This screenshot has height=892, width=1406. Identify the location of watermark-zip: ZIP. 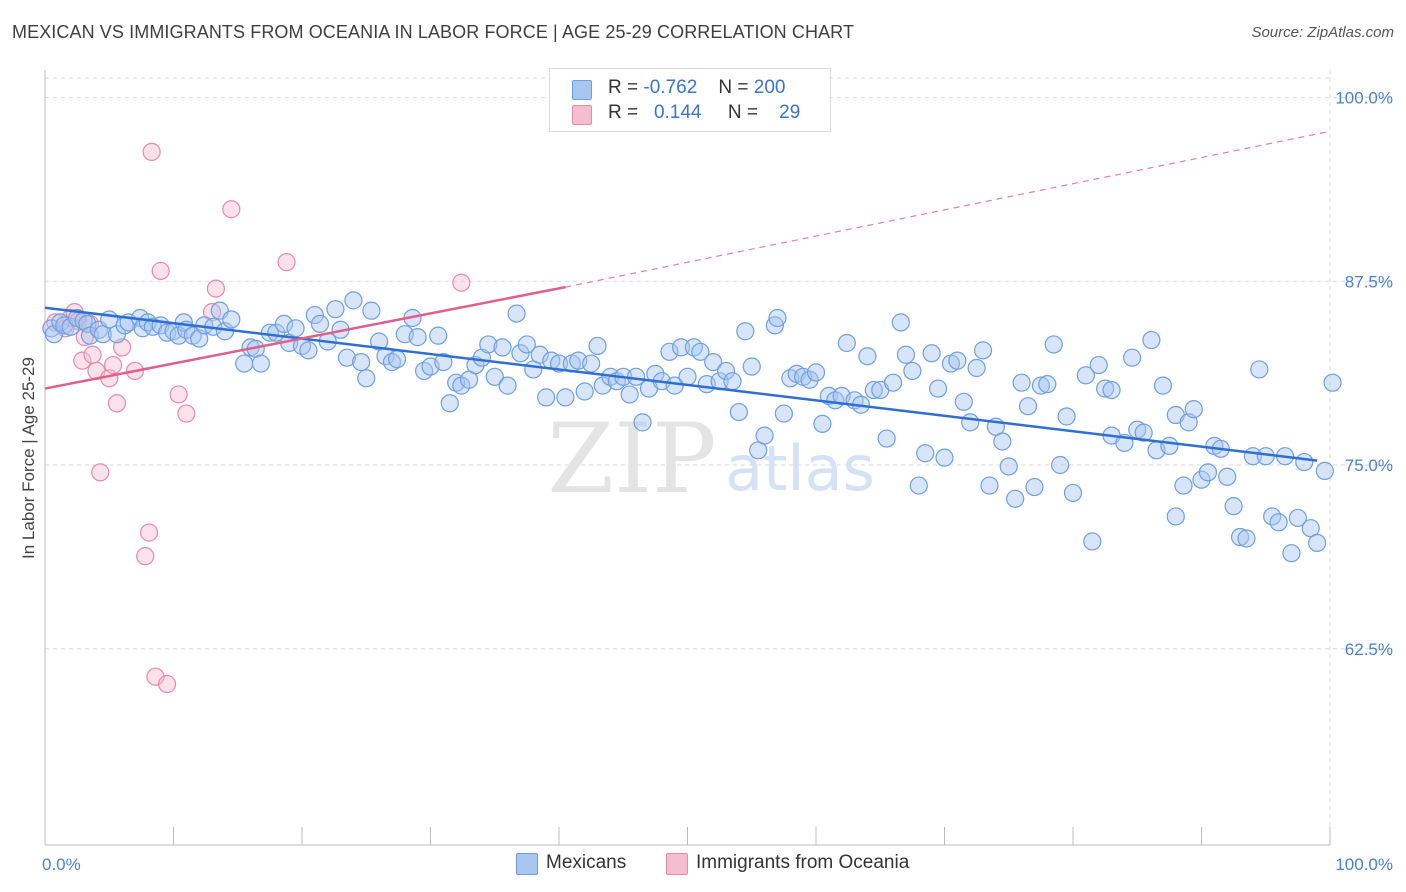
(631, 459).